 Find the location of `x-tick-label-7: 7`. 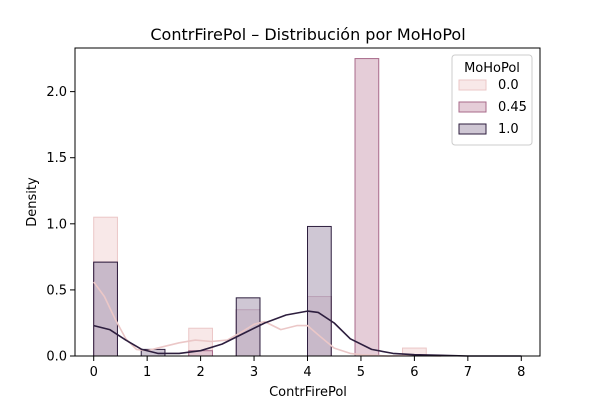

x-tick-label-7: 7 is located at coordinates (468, 372).